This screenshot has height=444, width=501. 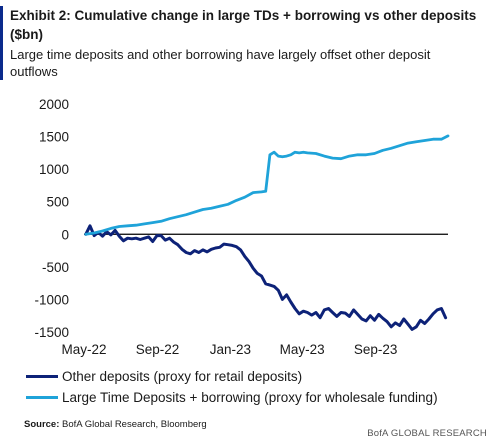 I want to click on y-tick-label: 2000, so click(x=54, y=104).